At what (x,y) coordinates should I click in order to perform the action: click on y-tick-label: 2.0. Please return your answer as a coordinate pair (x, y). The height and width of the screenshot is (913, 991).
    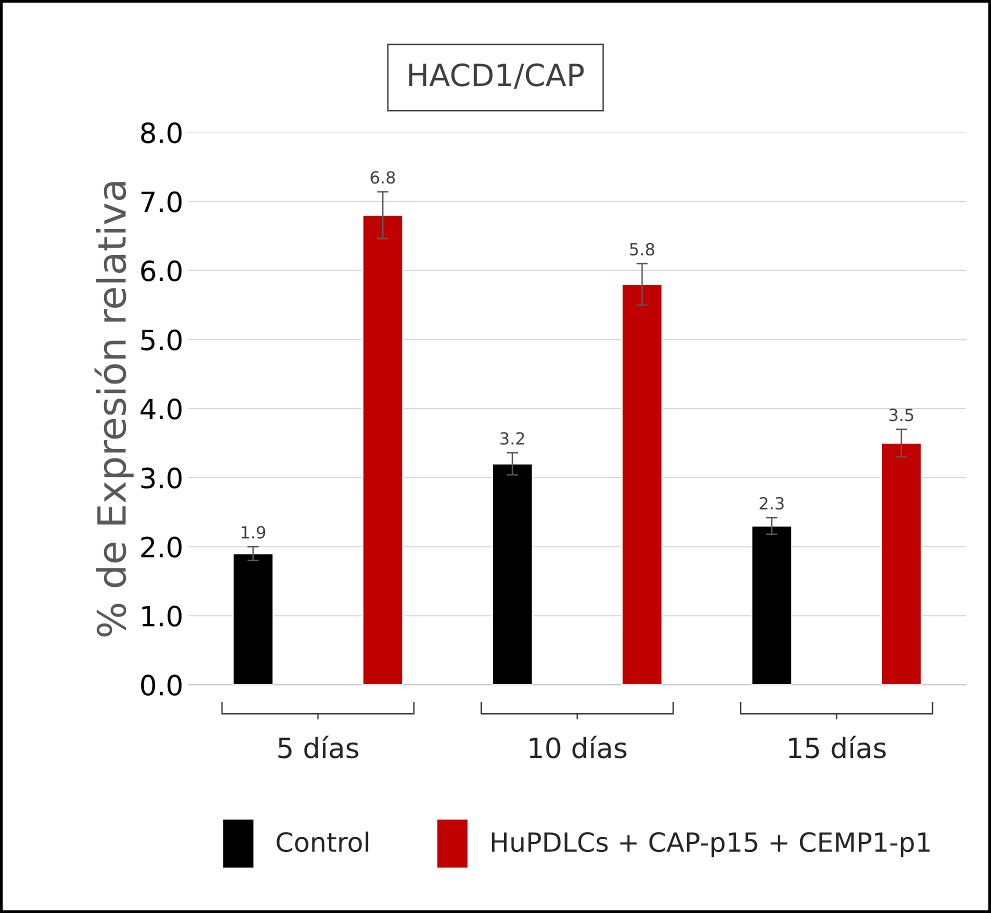
    Looking at the image, I should click on (161, 547).